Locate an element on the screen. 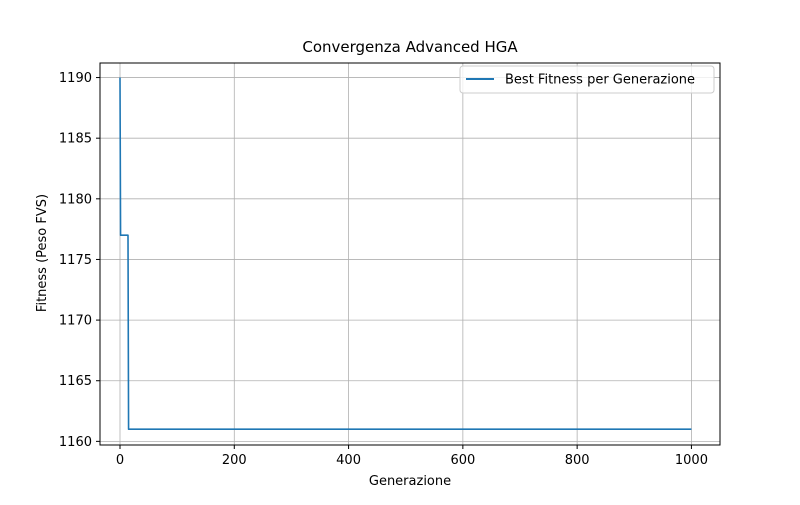 This screenshot has height=505, width=800. chart-title: Convergenza Advanced HGA is located at coordinates (410, 47).